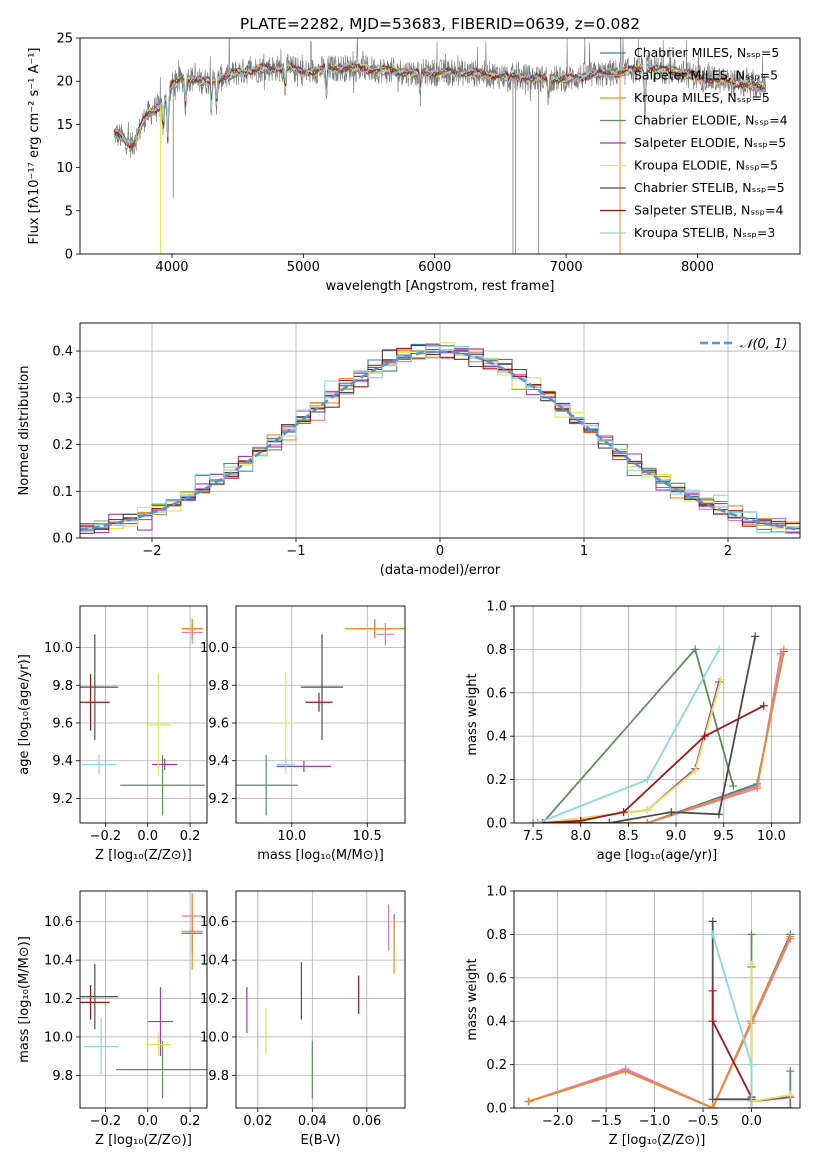 Image resolution: width=819 pixels, height=1170 pixels. I want to click on x-tick-label: 0.06, so click(366, 1121).